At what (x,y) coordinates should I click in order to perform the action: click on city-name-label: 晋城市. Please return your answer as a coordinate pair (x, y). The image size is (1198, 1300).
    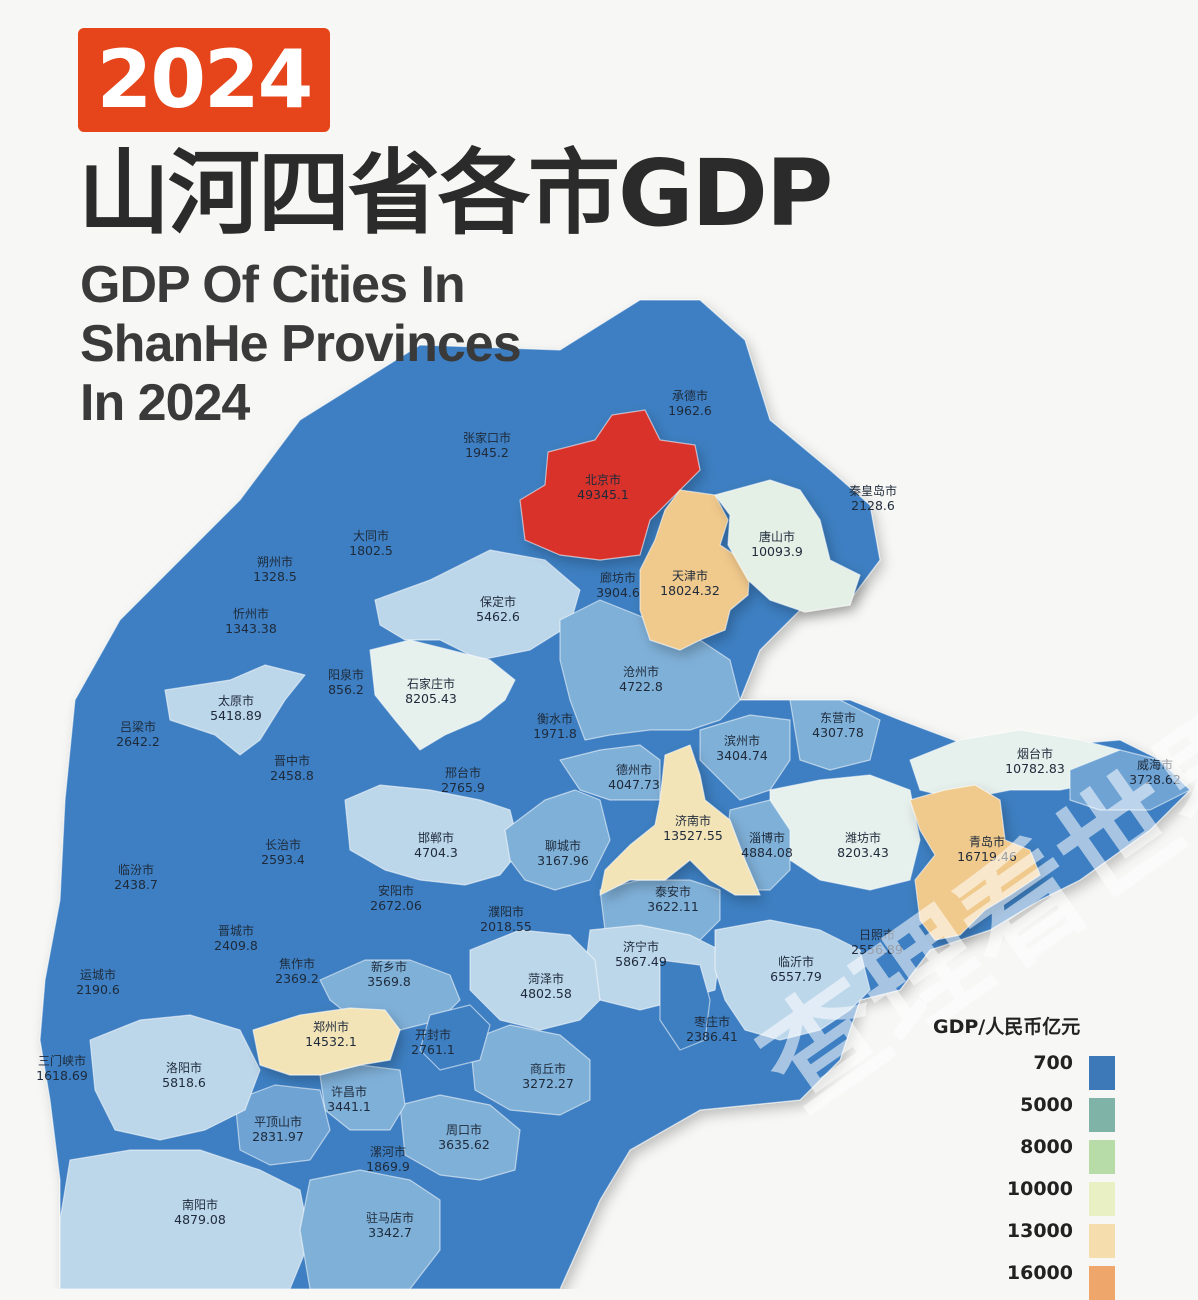
    Looking at the image, I should click on (236, 930).